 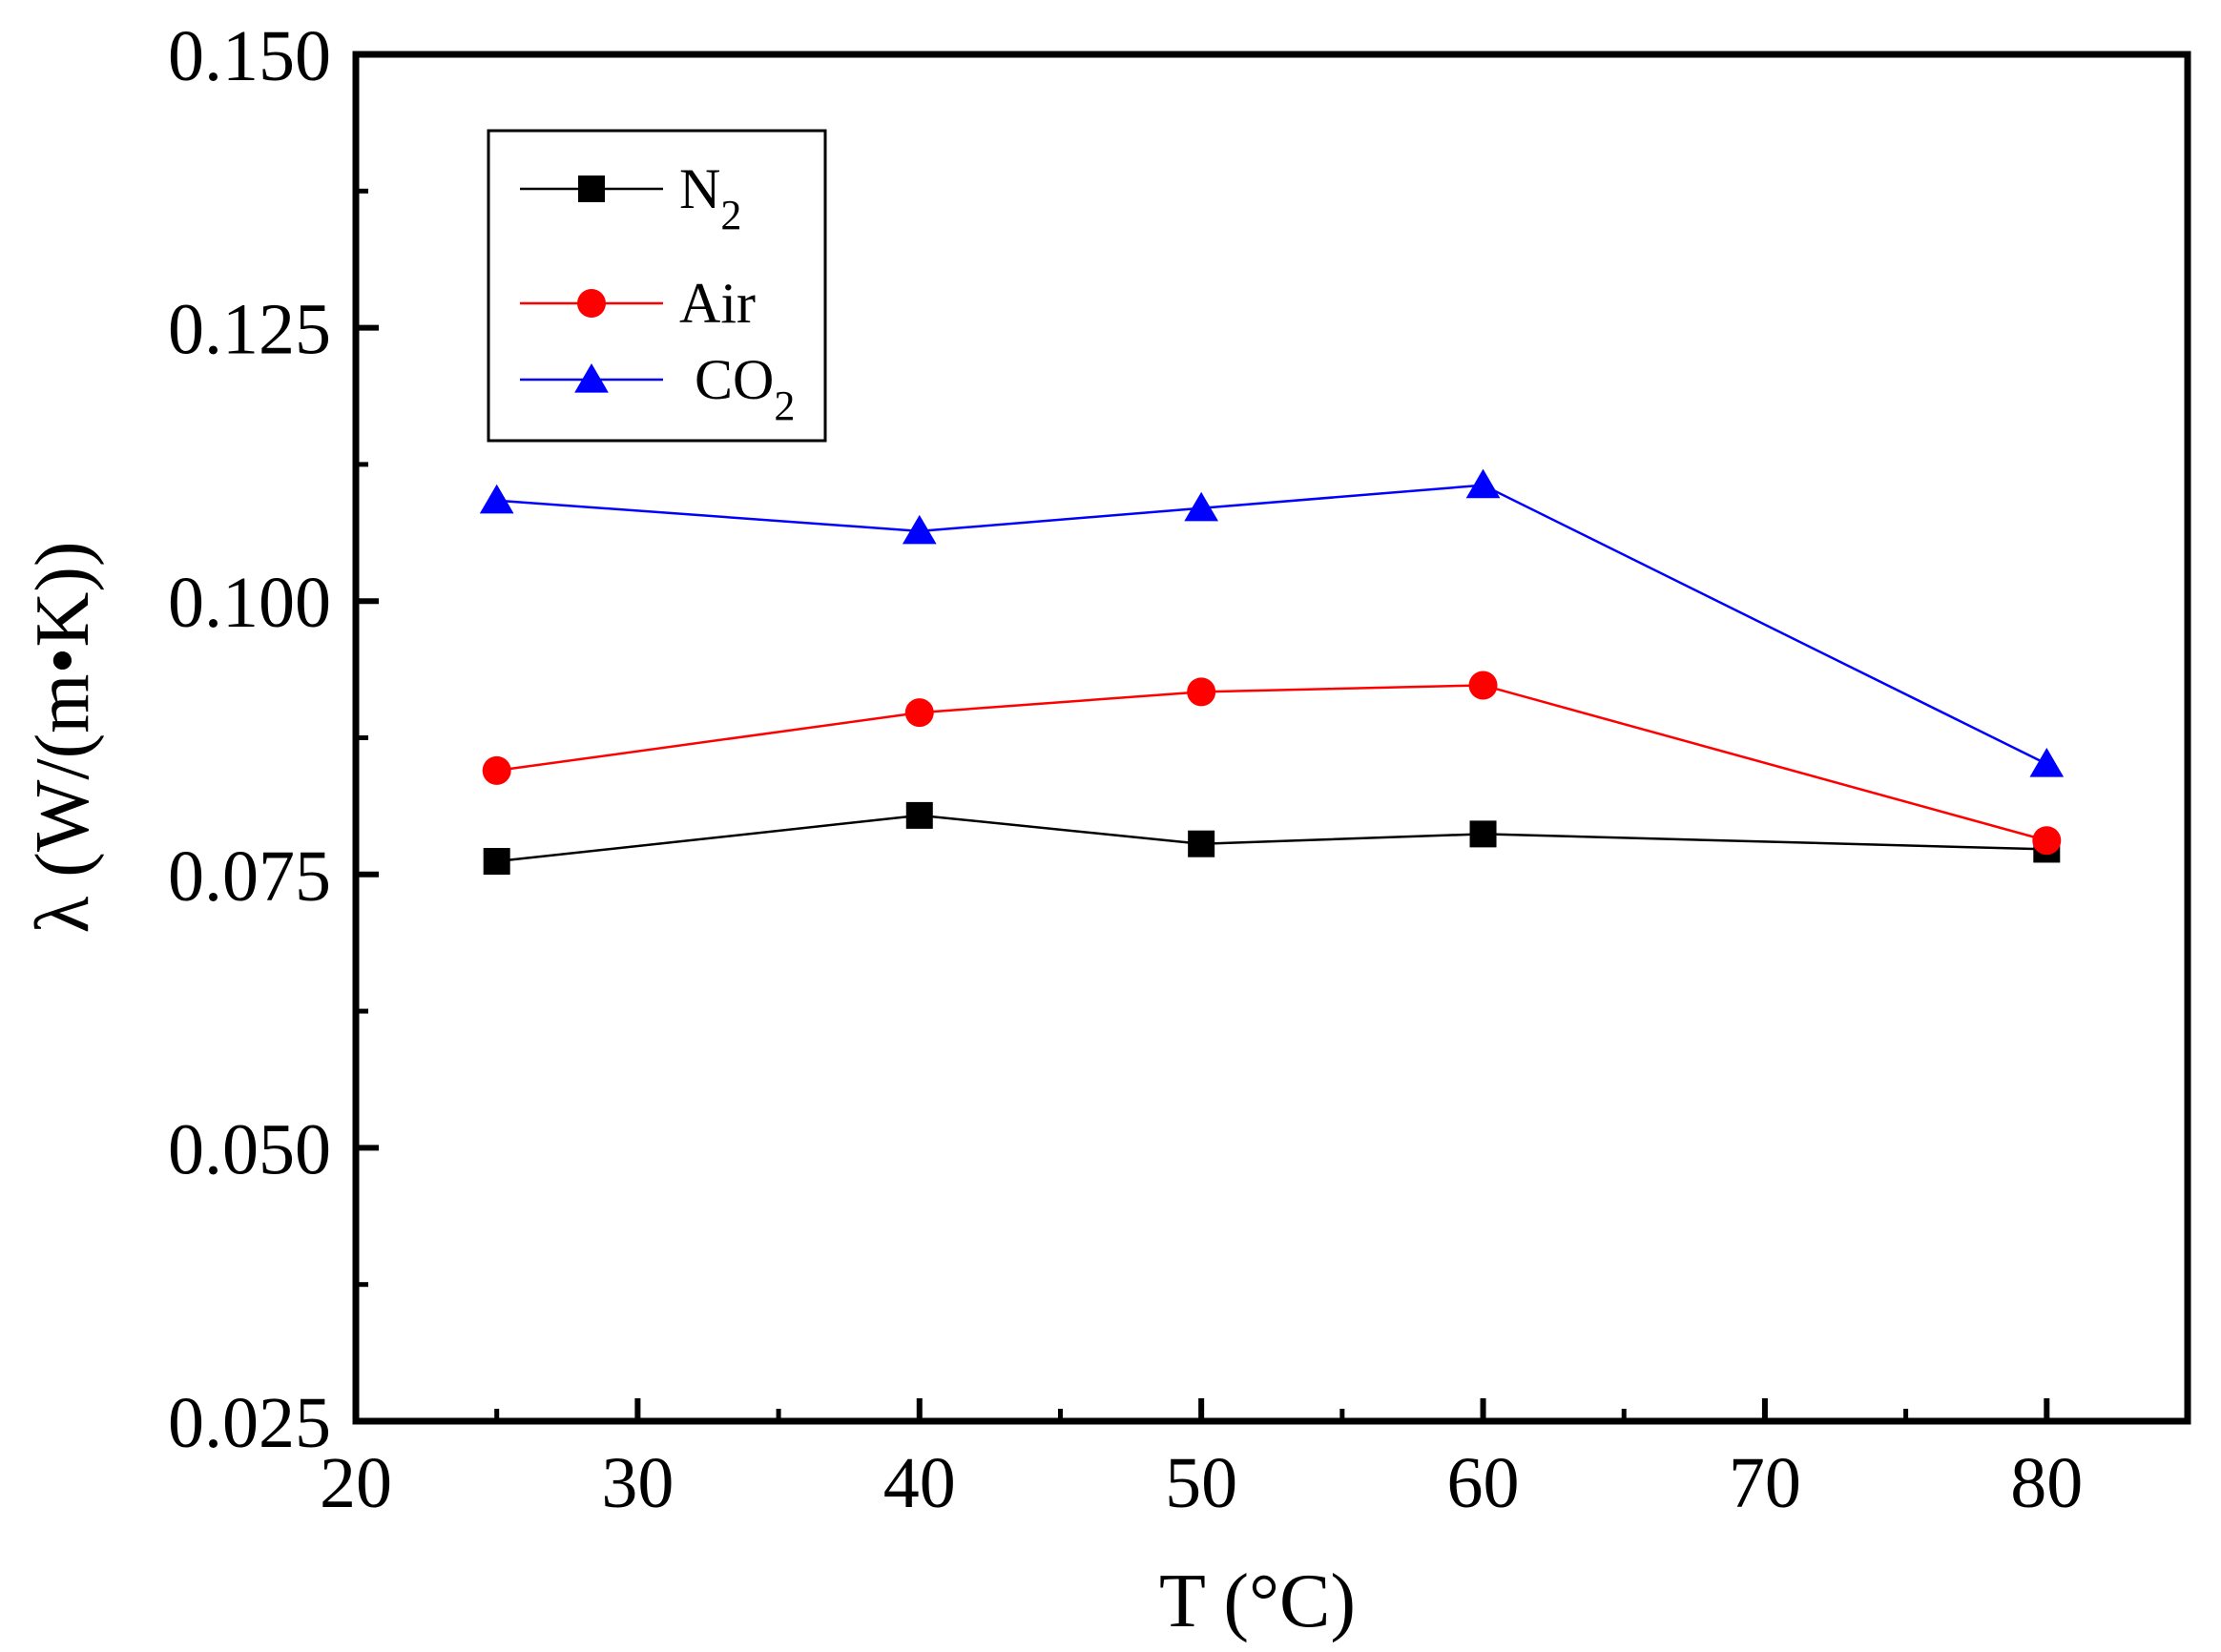 I want to click on y-tick-label: 0.125, so click(x=250, y=330).